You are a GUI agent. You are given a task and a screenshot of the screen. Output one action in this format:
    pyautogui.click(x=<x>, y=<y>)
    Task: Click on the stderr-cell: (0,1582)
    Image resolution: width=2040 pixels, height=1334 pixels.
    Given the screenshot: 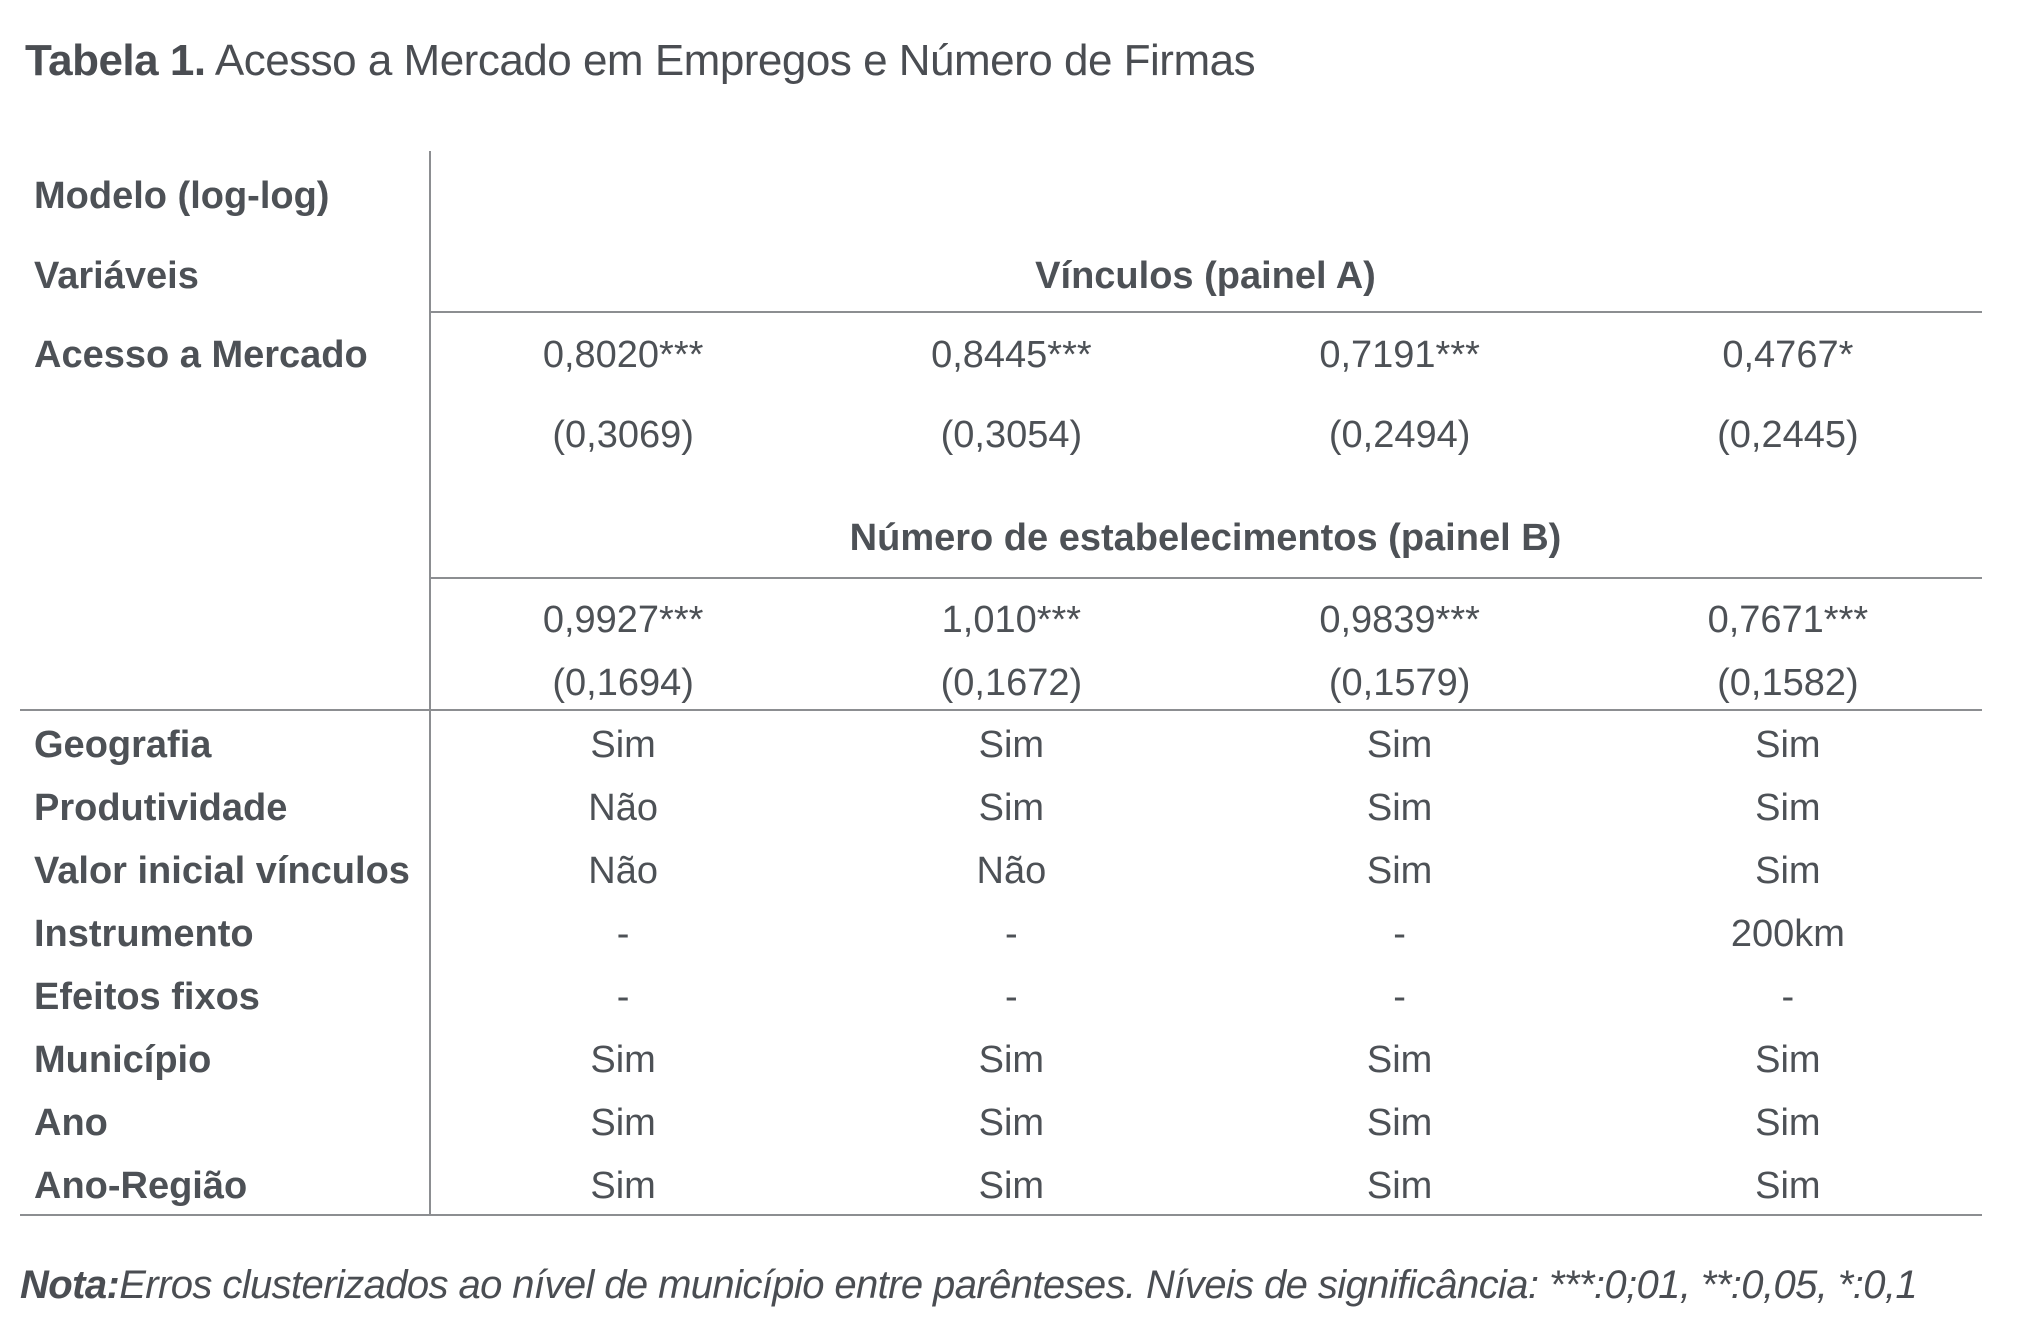 What is the action you would take?
    pyautogui.click(x=1788, y=682)
    